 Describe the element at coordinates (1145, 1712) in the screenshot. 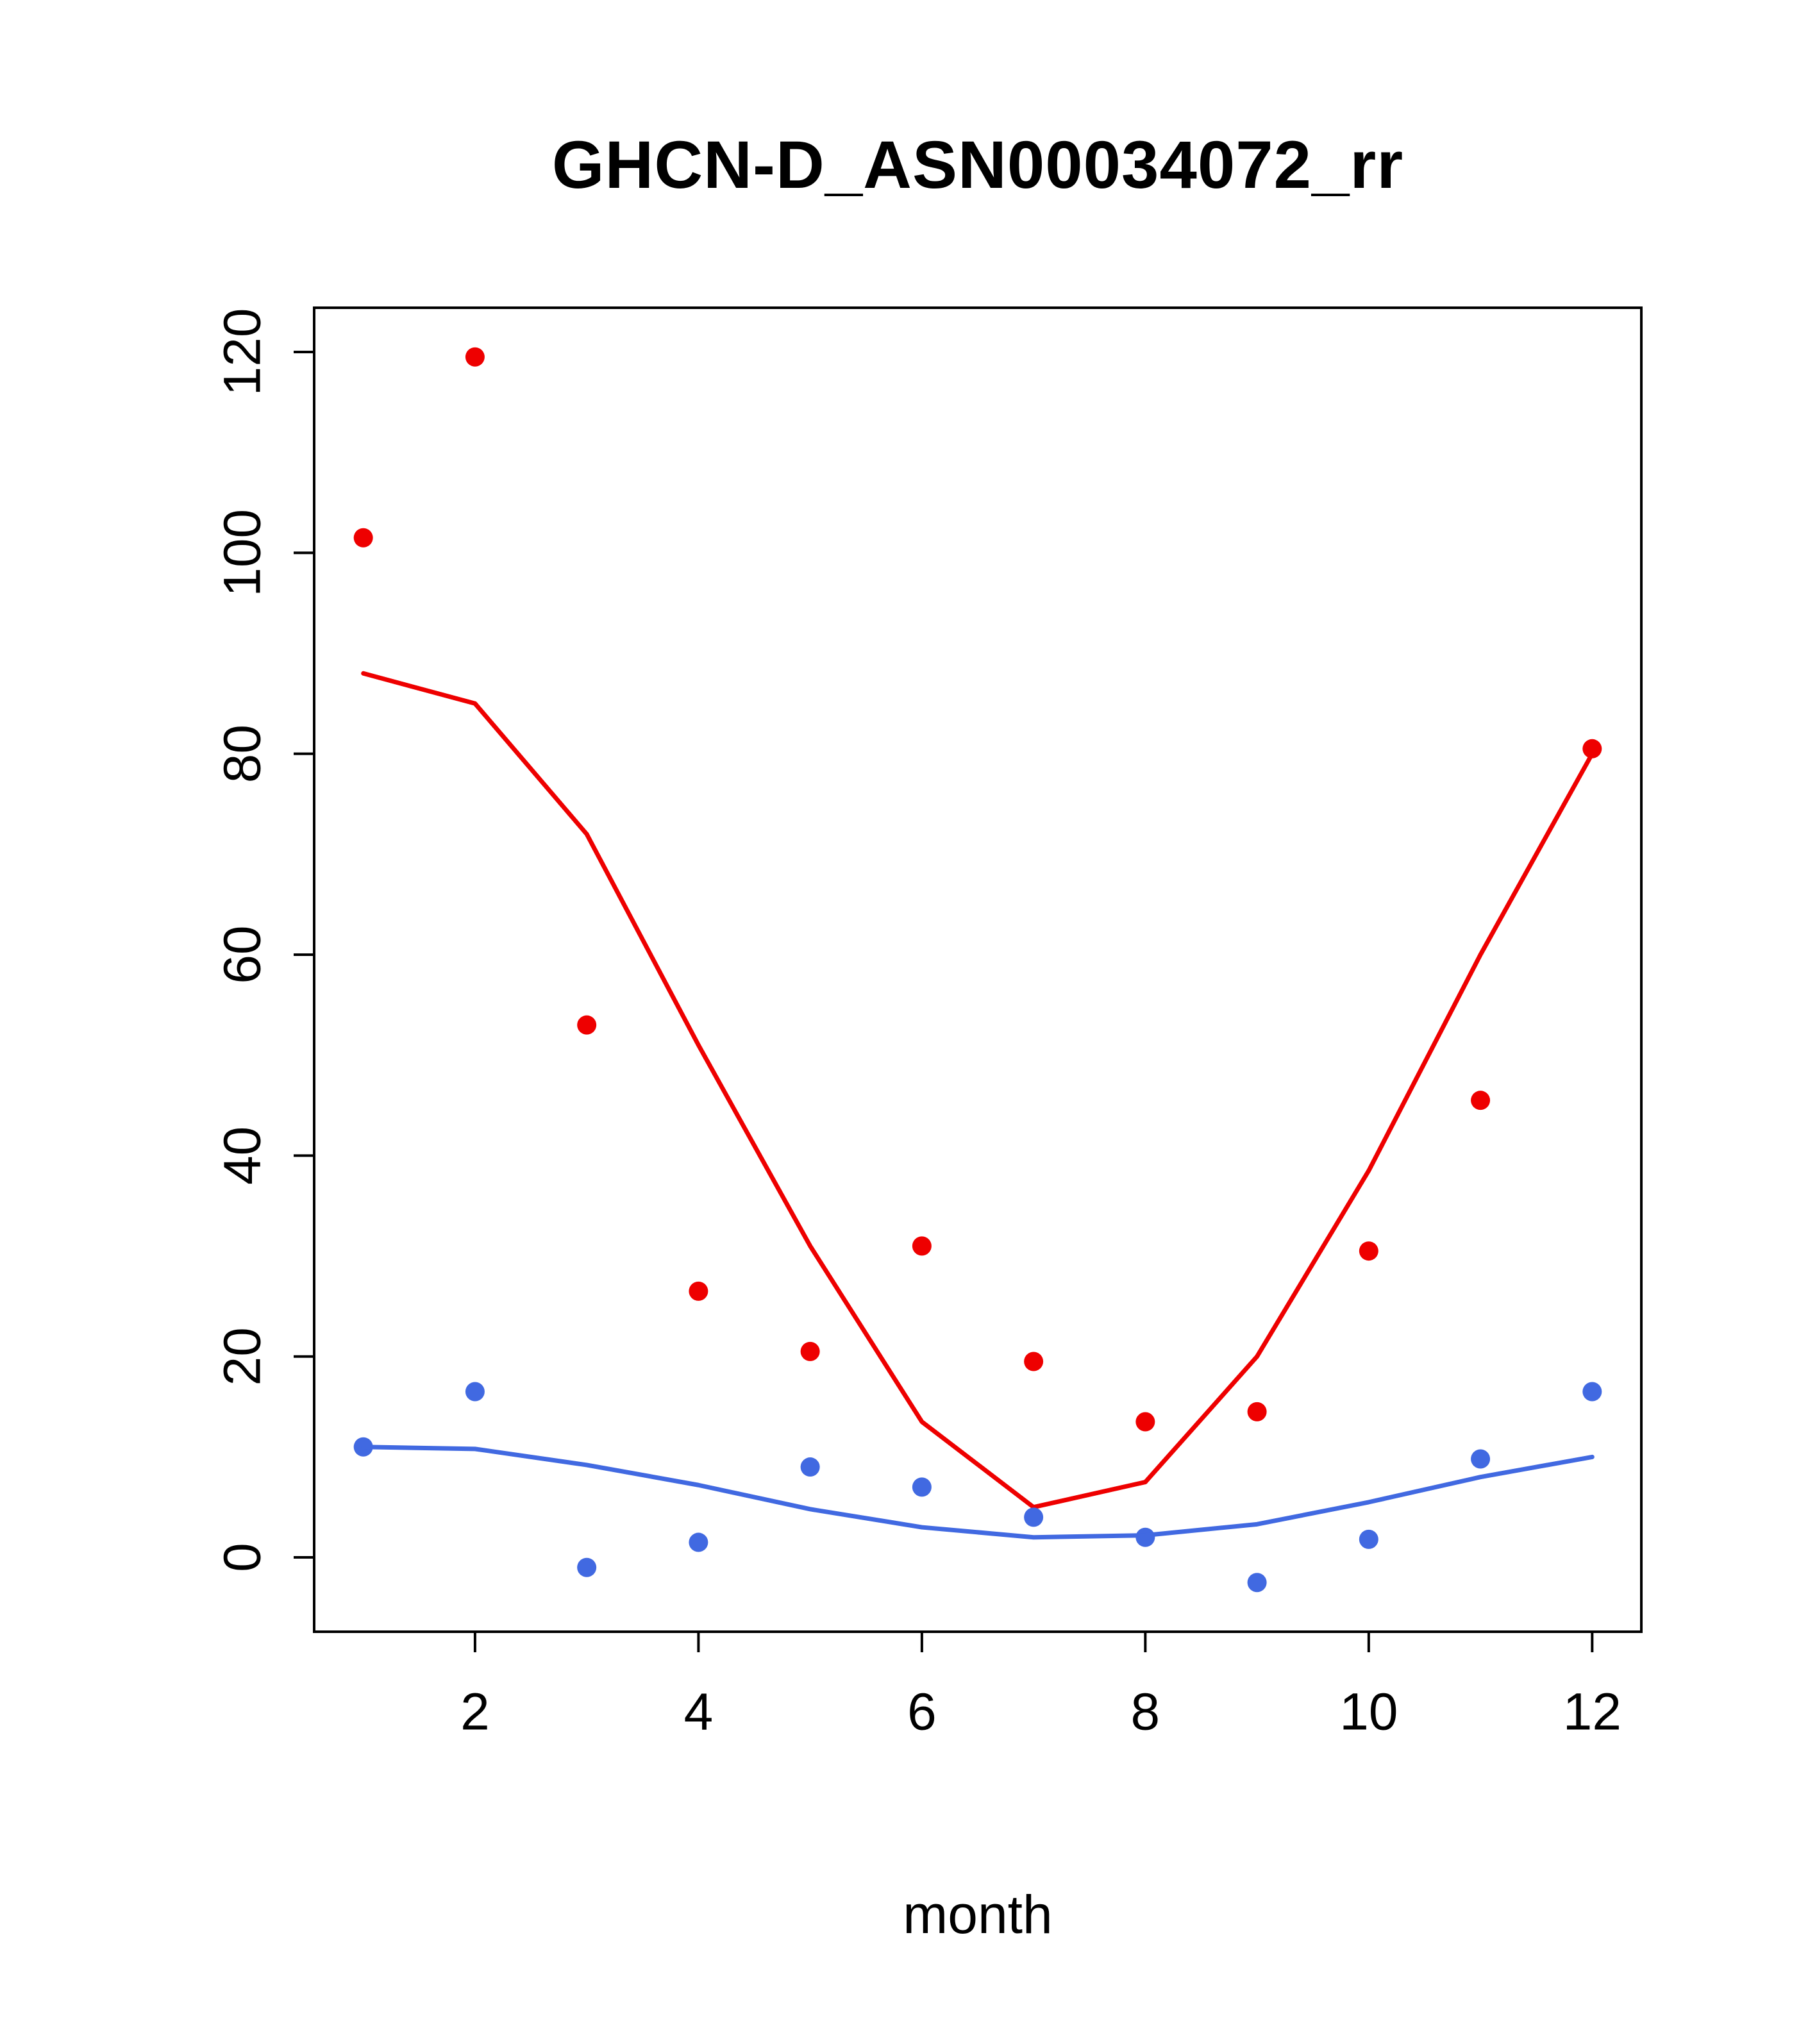

I see `x-tick-label: 8` at that location.